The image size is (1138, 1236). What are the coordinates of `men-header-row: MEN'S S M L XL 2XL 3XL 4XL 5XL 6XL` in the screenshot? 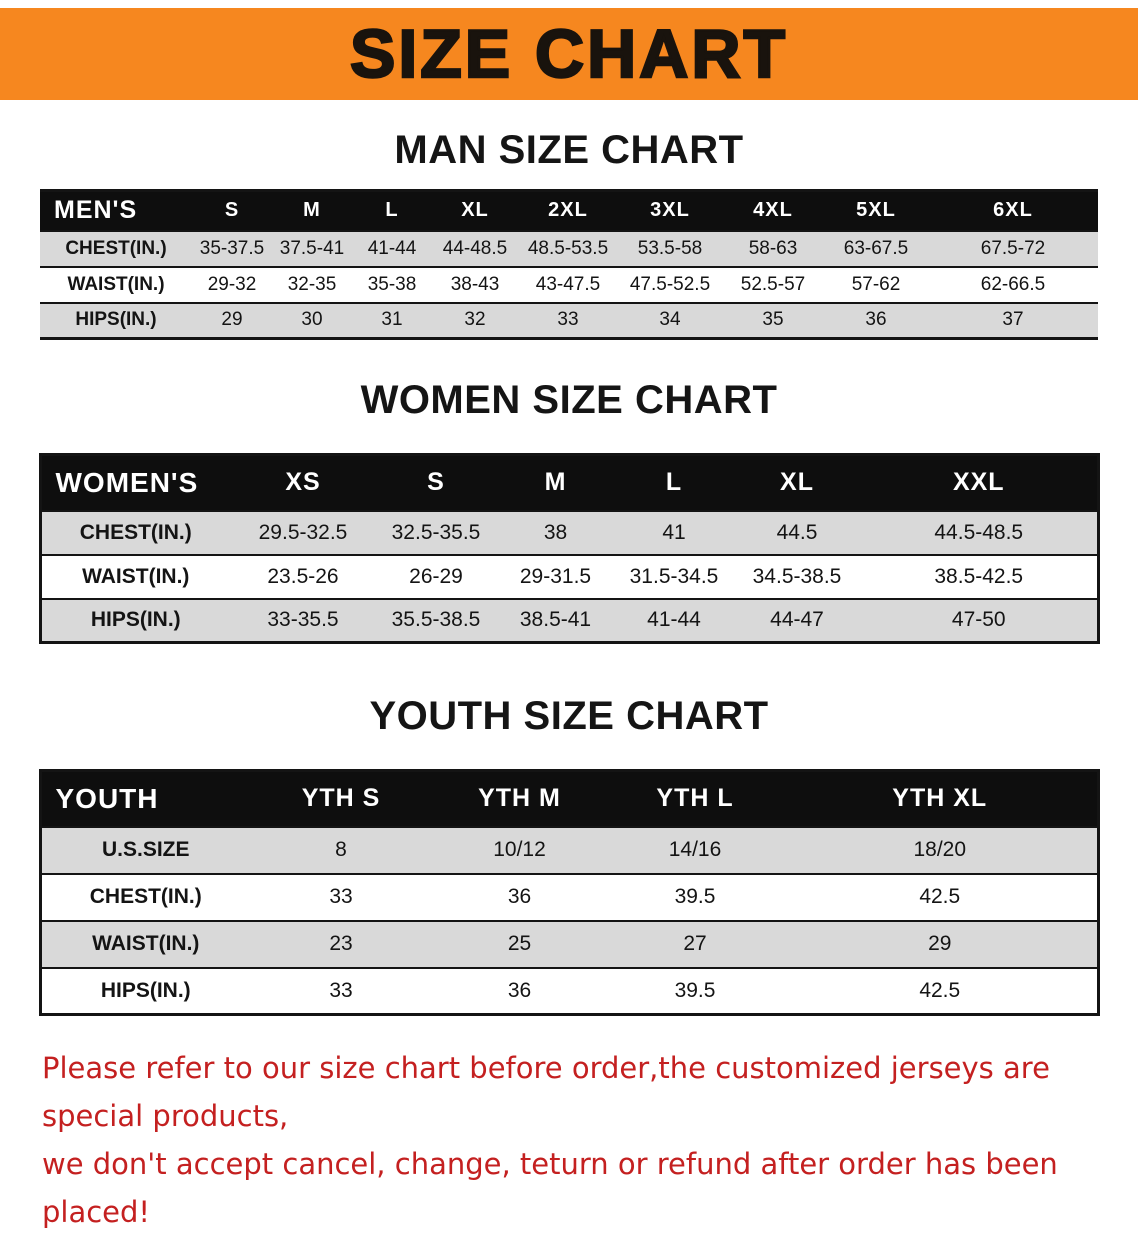 It's located at (569, 210).